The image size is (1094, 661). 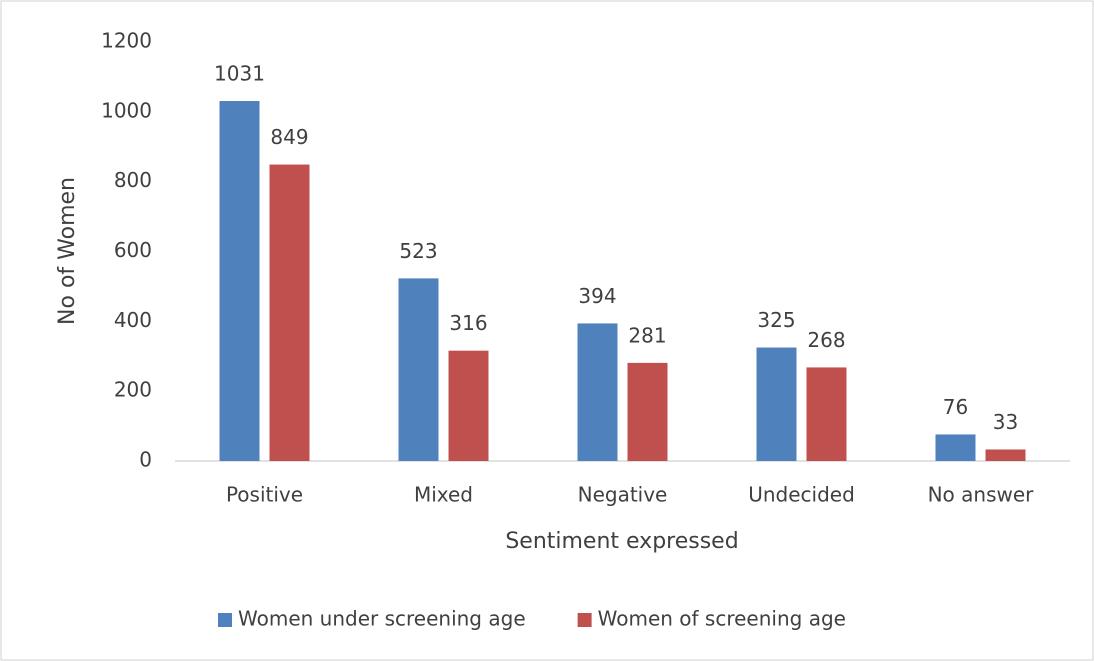 What do you see at coordinates (623, 495) in the screenshot?
I see `x-tick-label: Negative` at bounding box center [623, 495].